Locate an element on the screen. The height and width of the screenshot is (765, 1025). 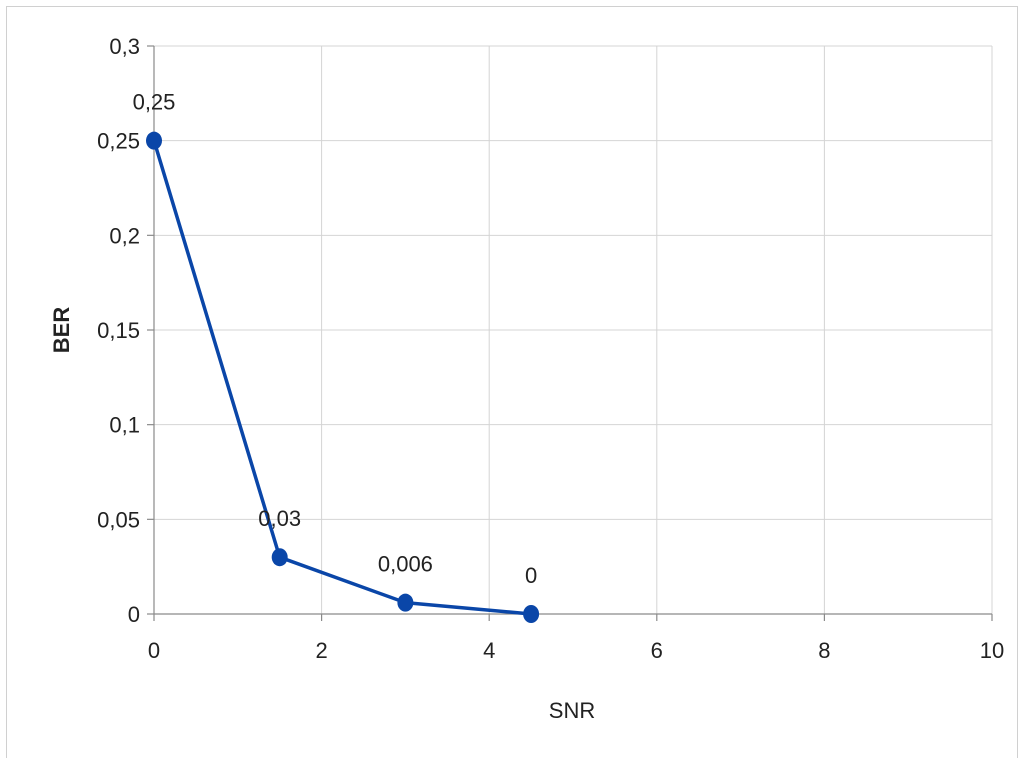
x-tick-label: 6 is located at coordinates (657, 650).